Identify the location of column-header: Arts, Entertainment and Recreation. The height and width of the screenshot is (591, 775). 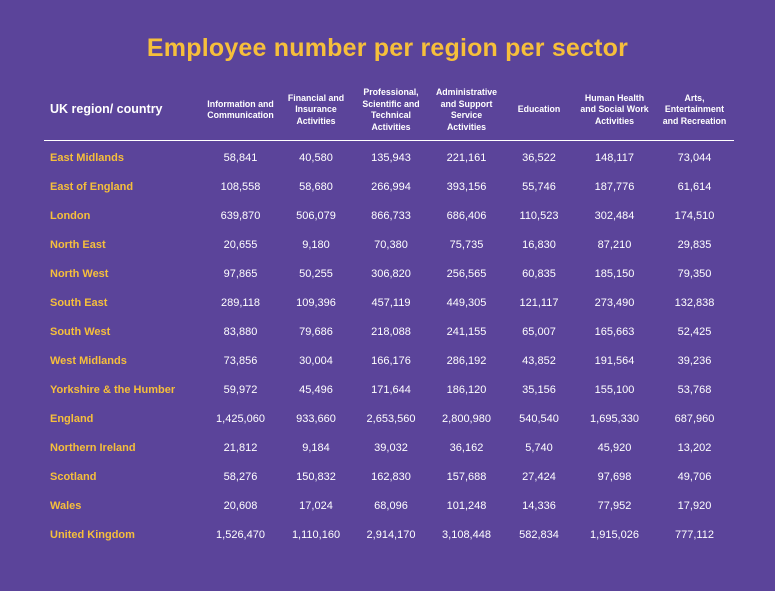
(694, 110).